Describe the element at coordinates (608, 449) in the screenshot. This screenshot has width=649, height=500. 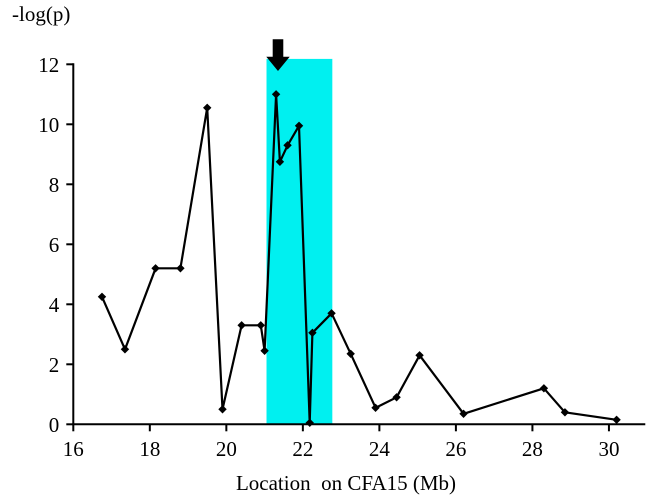
I see `x-tick-label: 30` at that location.